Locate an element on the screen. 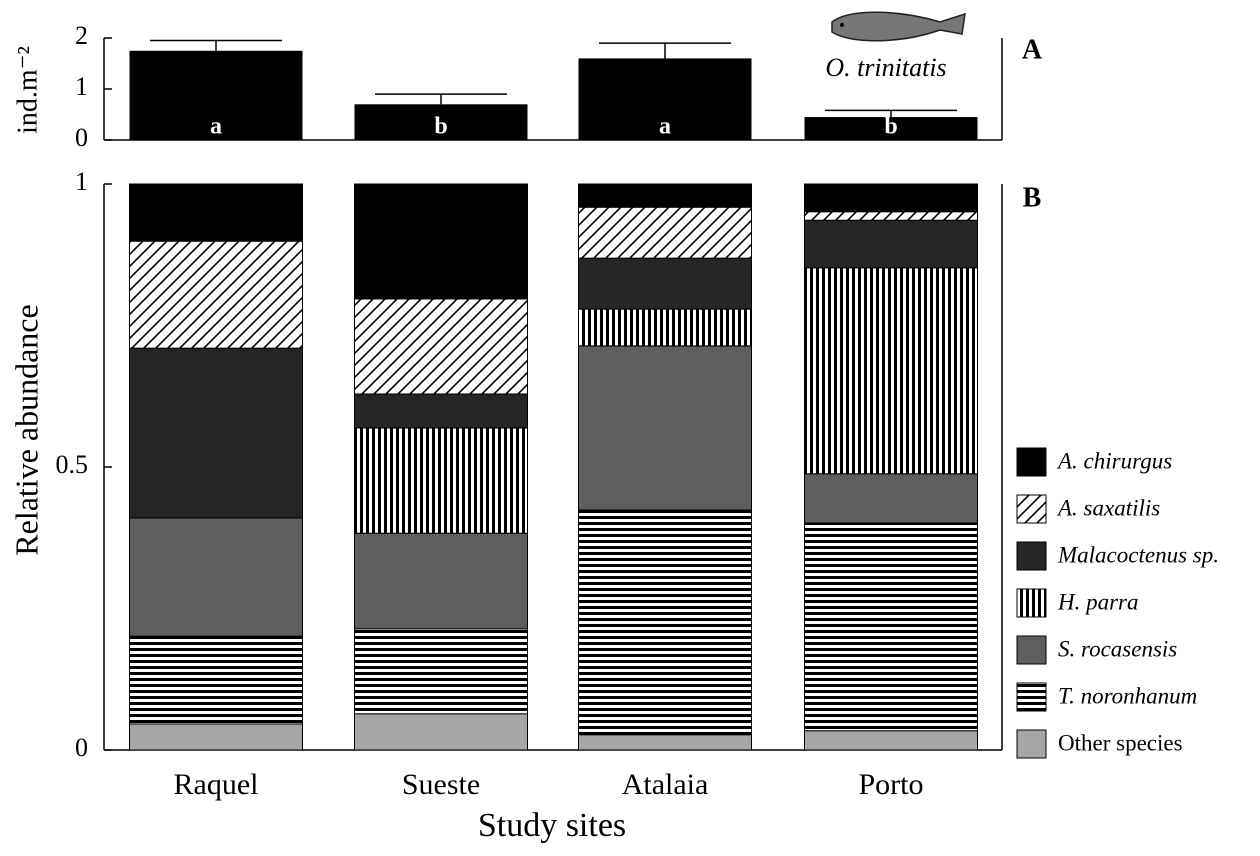 The width and height of the screenshot is (1260, 856). x-tick-label: Porto is located at coordinates (890, 784).